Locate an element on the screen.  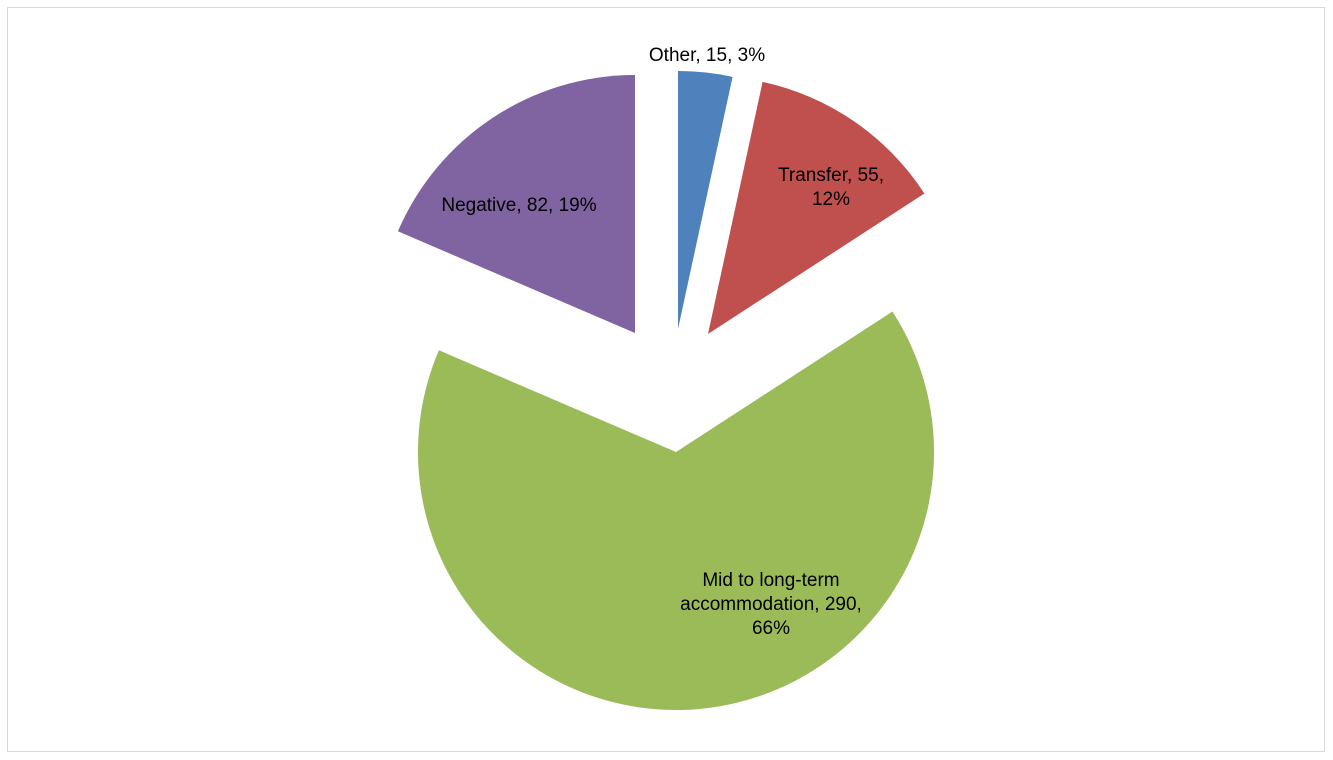
data-label-line: 66% is located at coordinates (771, 628).